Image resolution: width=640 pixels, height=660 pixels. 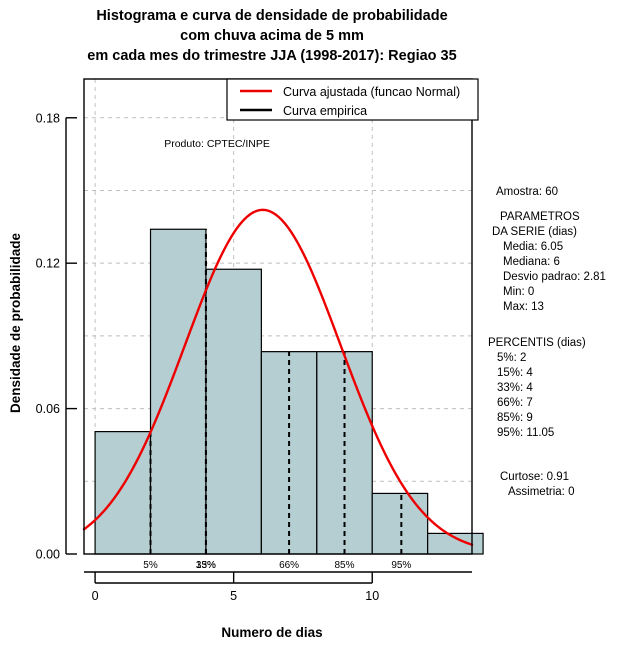 What do you see at coordinates (371, 92) in the screenshot?
I see `legend-label-fitted: Curva ajustada (funcao Normal)` at bounding box center [371, 92].